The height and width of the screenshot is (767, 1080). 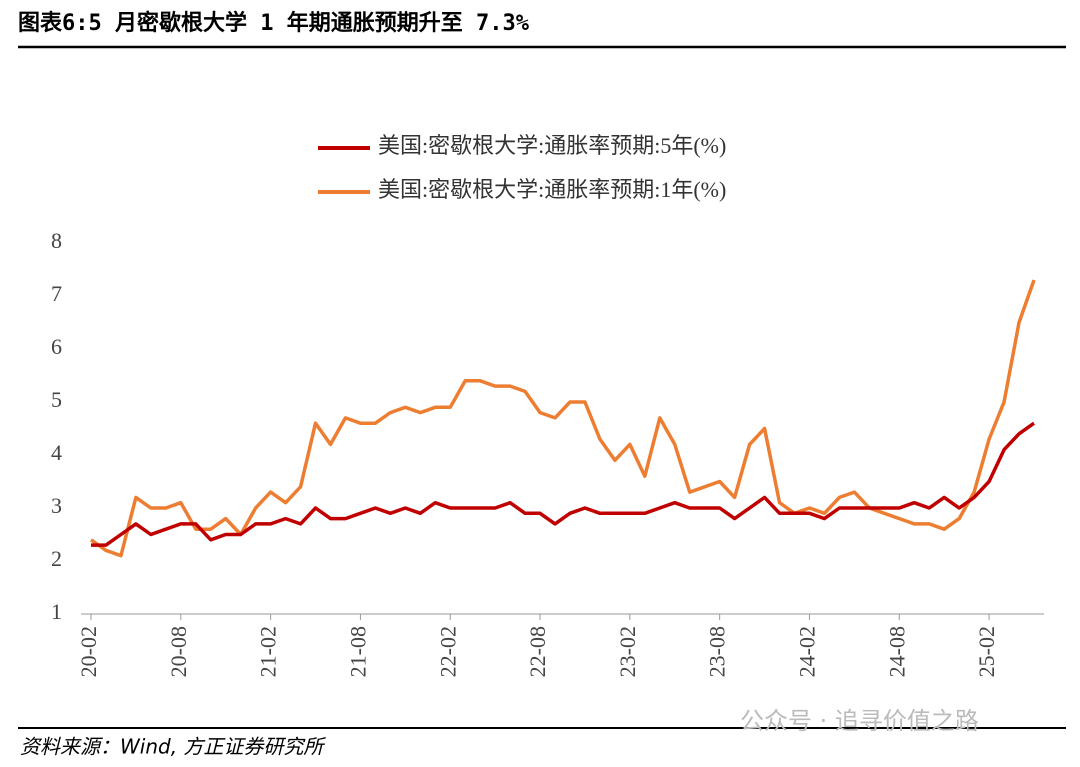 I want to click on y-tick-label: 1, so click(x=56, y=611).